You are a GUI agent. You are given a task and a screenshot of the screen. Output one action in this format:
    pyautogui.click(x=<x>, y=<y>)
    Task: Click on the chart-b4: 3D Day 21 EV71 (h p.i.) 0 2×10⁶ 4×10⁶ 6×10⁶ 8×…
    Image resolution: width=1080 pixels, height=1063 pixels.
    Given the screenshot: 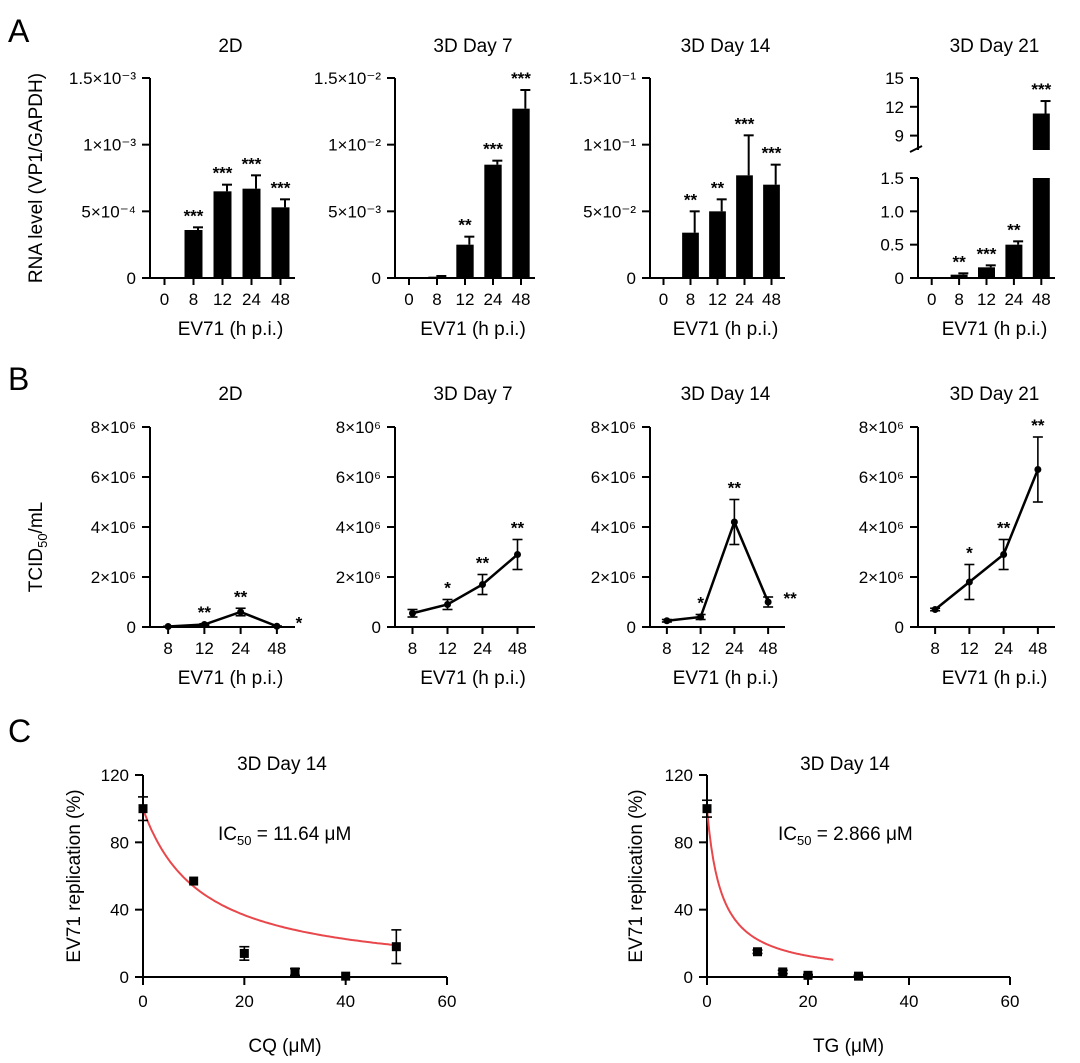 What is the action you would take?
    pyautogui.click(x=957, y=536)
    